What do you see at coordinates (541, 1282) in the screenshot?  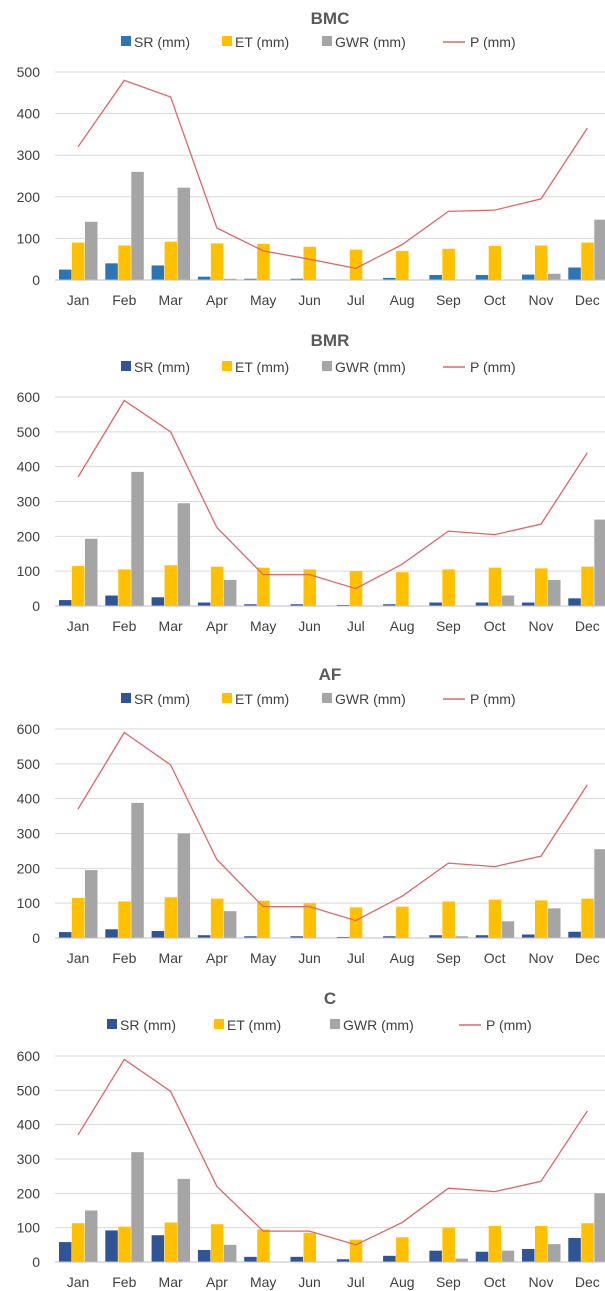 I see `x-tick-label: Nov` at bounding box center [541, 1282].